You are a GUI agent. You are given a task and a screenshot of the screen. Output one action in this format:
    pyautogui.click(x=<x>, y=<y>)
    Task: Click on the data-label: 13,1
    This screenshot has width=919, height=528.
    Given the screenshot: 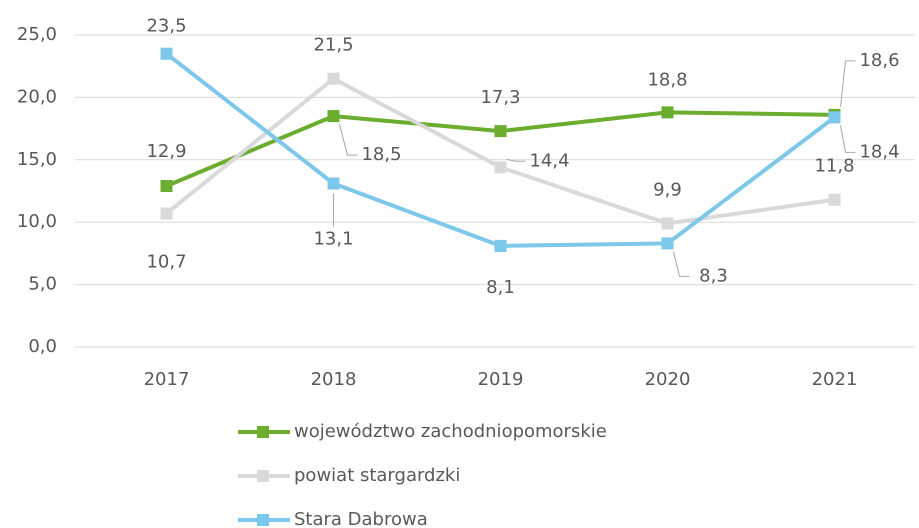 What is the action you would take?
    pyautogui.click(x=333, y=239)
    